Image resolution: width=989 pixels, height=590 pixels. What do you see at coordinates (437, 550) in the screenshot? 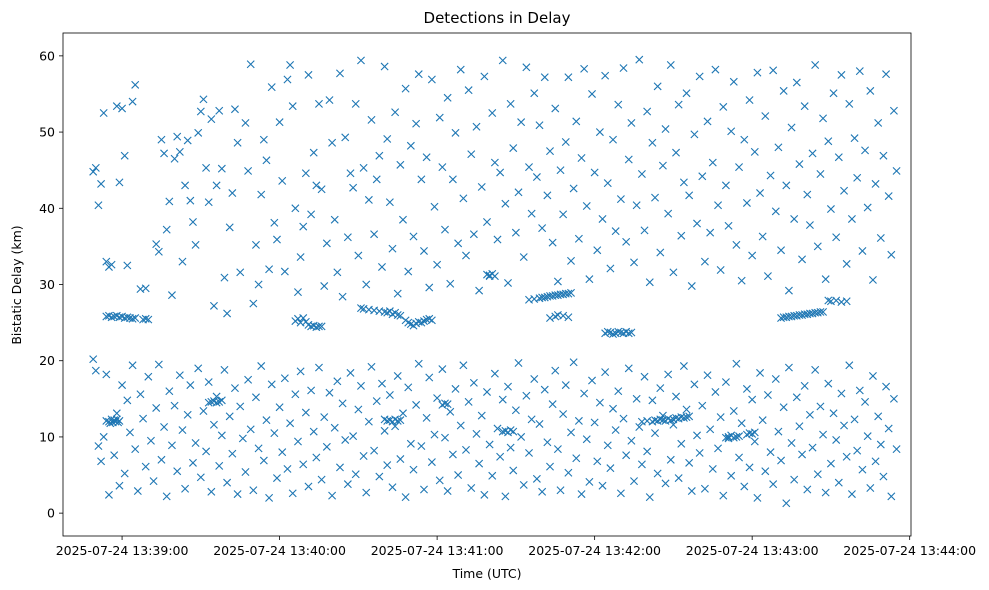
I see `x-tick-label: 2025-07-24 13:41:00` at bounding box center [437, 550].